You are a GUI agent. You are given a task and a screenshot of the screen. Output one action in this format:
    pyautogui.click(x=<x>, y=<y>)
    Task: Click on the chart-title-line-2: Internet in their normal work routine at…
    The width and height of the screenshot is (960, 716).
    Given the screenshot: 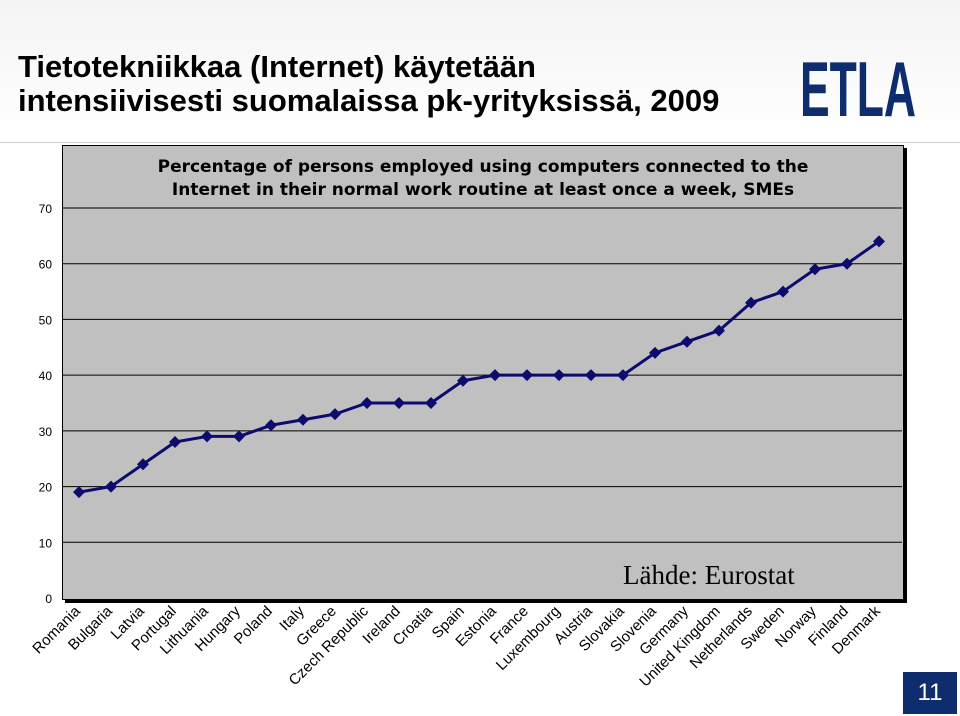 What is the action you would take?
    pyautogui.click(x=483, y=190)
    